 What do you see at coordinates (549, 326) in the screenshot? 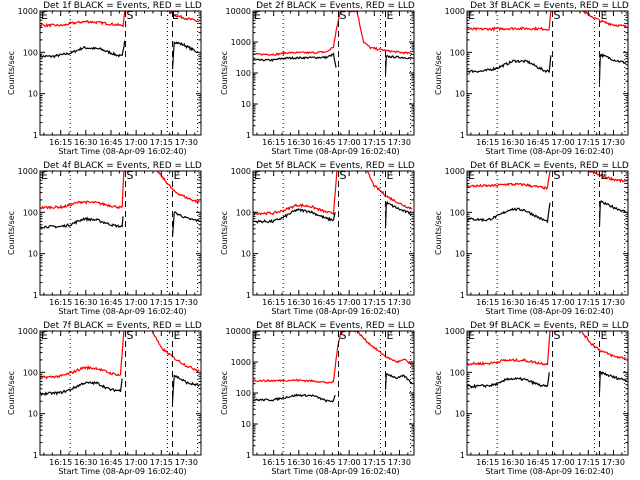
I see `chart-title: Det 9f BLACK = Events, RED = LLD` at bounding box center [549, 326].